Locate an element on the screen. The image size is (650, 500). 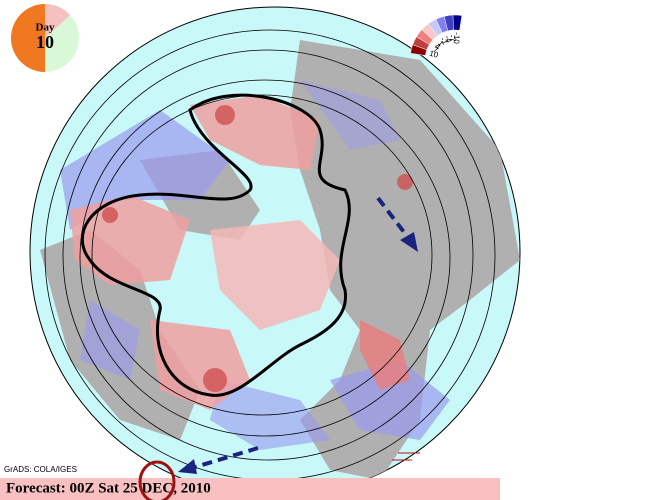
legend-label: -10 is located at coordinates (457, 38).